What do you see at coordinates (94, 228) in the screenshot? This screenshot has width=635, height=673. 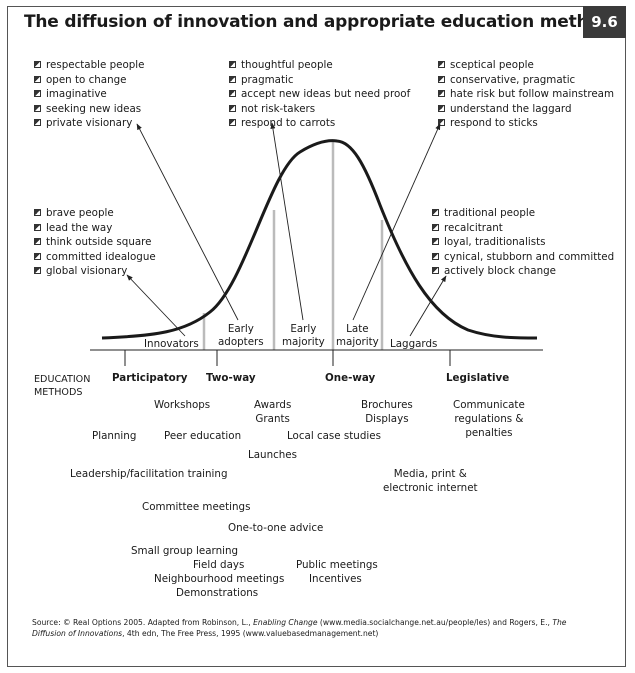 I see `trait-item: lead the way` at bounding box center [94, 228].